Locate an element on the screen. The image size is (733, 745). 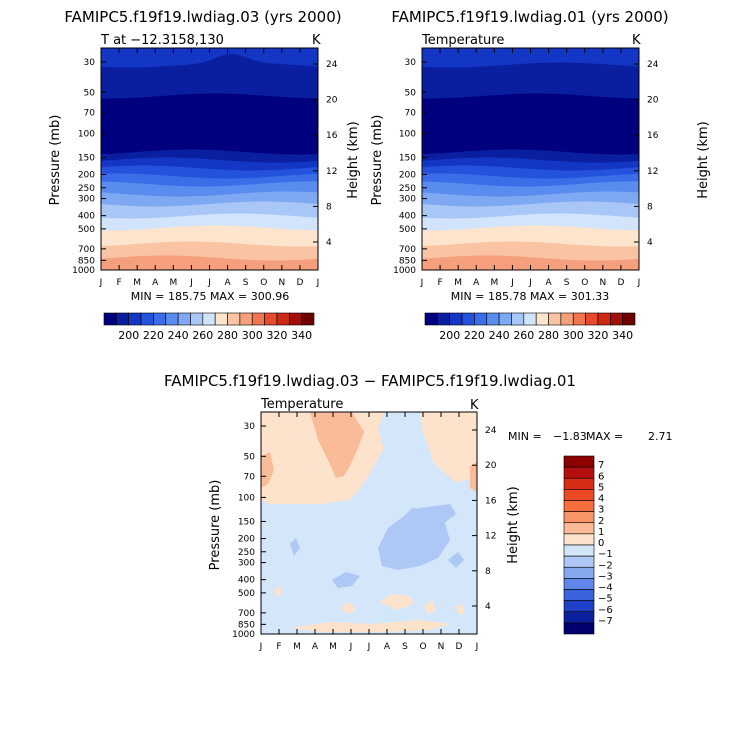
panel1-title: FAMIPC5.f19f19.lwdiag.03 (yrs 2000) is located at coordinates (202, 17).